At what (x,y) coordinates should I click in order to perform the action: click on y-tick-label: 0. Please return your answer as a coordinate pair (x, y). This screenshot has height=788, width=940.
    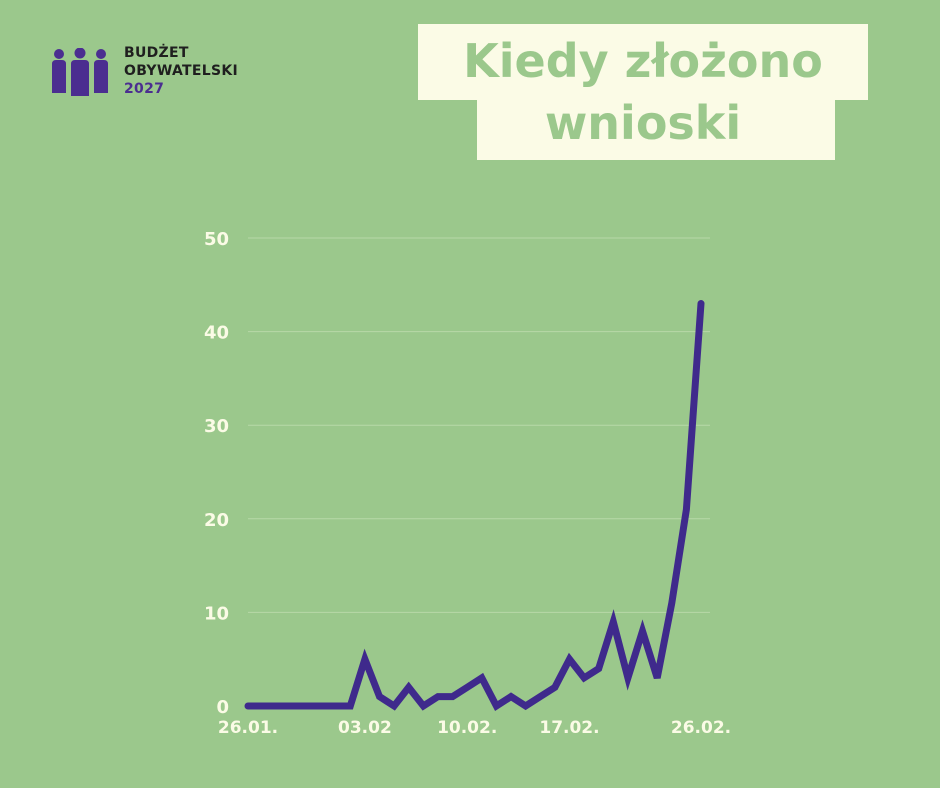
    Looking at the image, I should click on (222, 707).